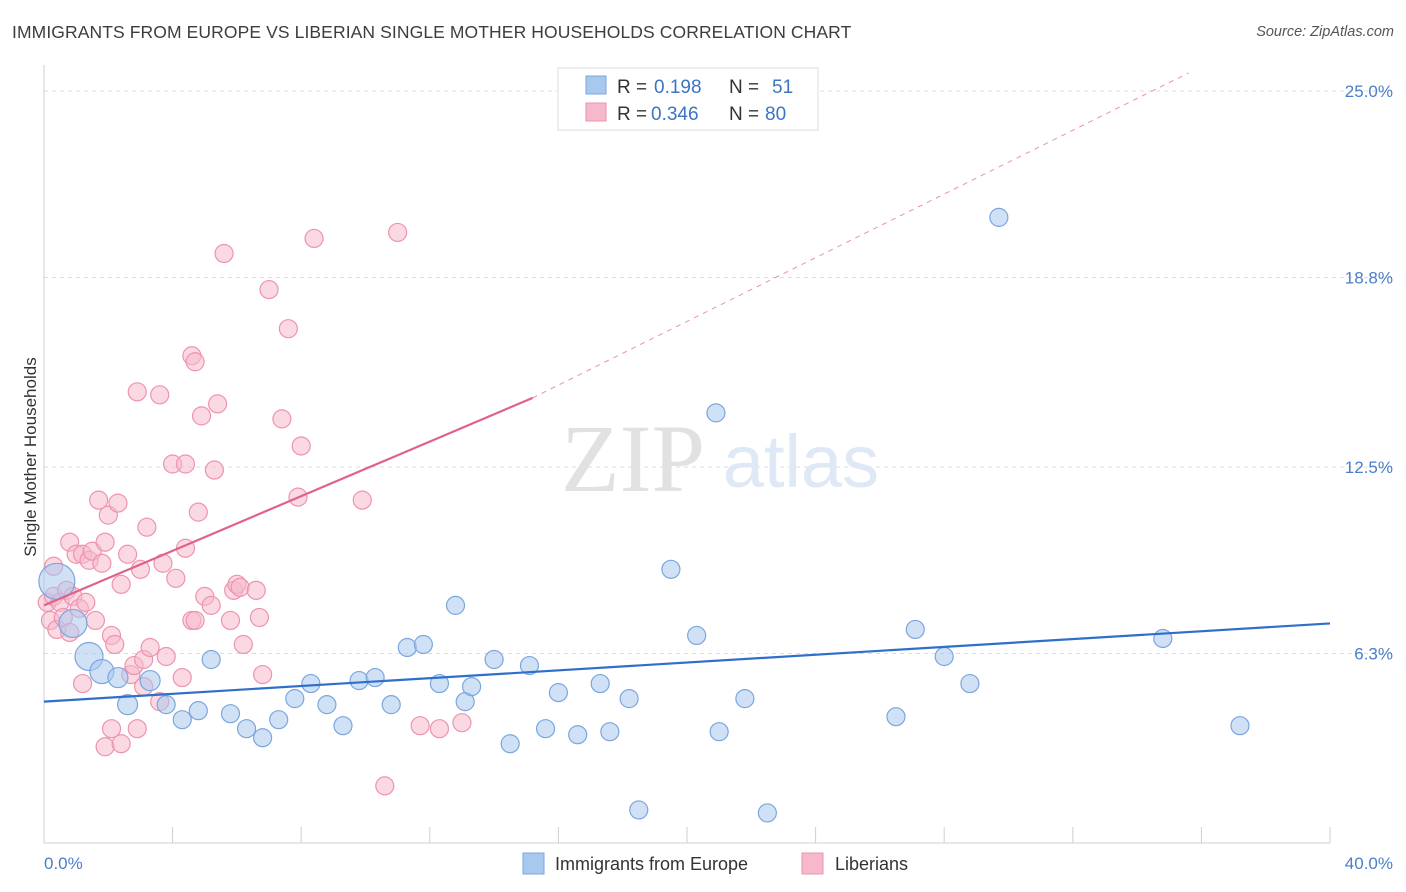  I want to click on legend-n-label-1: N =, so click(744, 87).